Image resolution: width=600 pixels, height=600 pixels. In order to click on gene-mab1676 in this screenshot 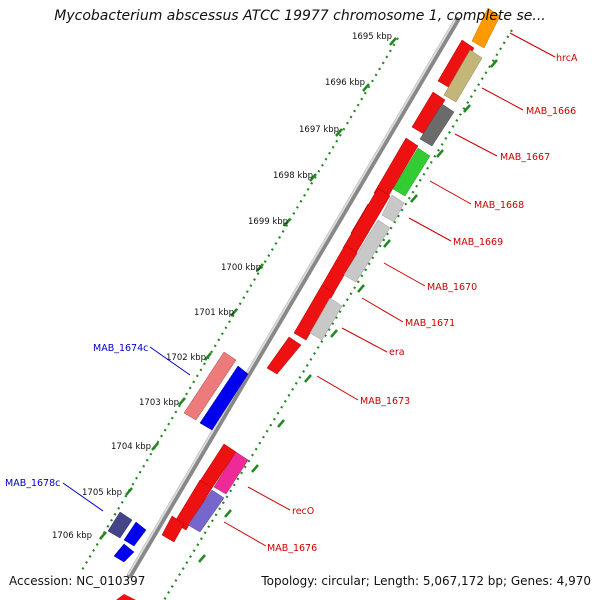, I will do `click(206, 511)`.